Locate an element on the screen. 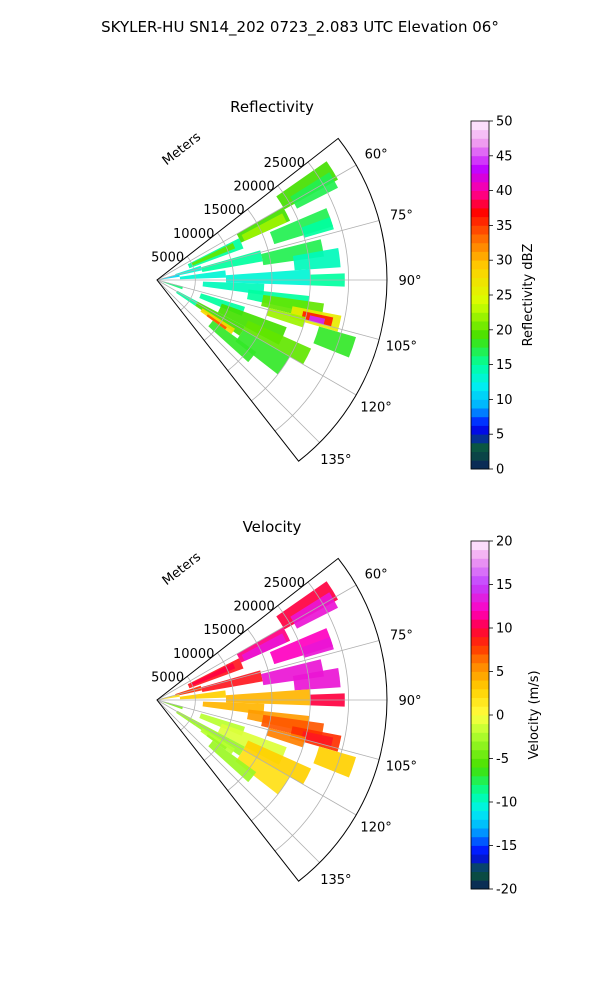 Image resolution: width=600 pixels, height=1000 pixels. velocity-radial-tick-label: 5000 is located at coordinates (167, 677).